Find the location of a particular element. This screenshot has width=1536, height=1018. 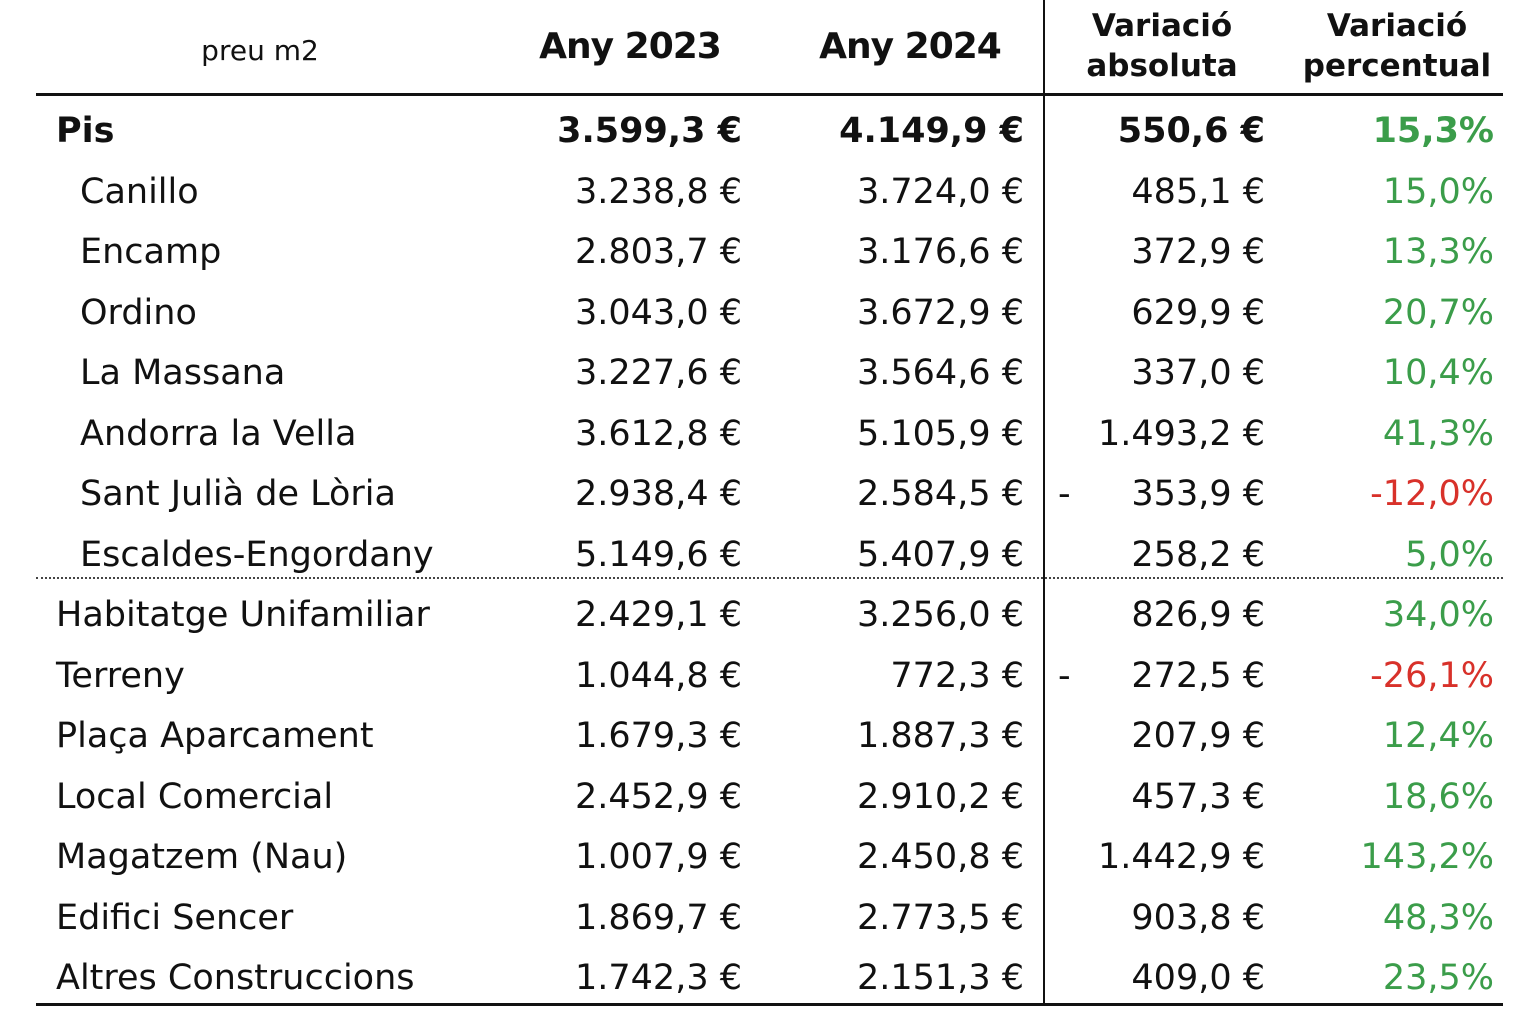

value-2023: 3.043,0 € is located at coordinates (658, 312).